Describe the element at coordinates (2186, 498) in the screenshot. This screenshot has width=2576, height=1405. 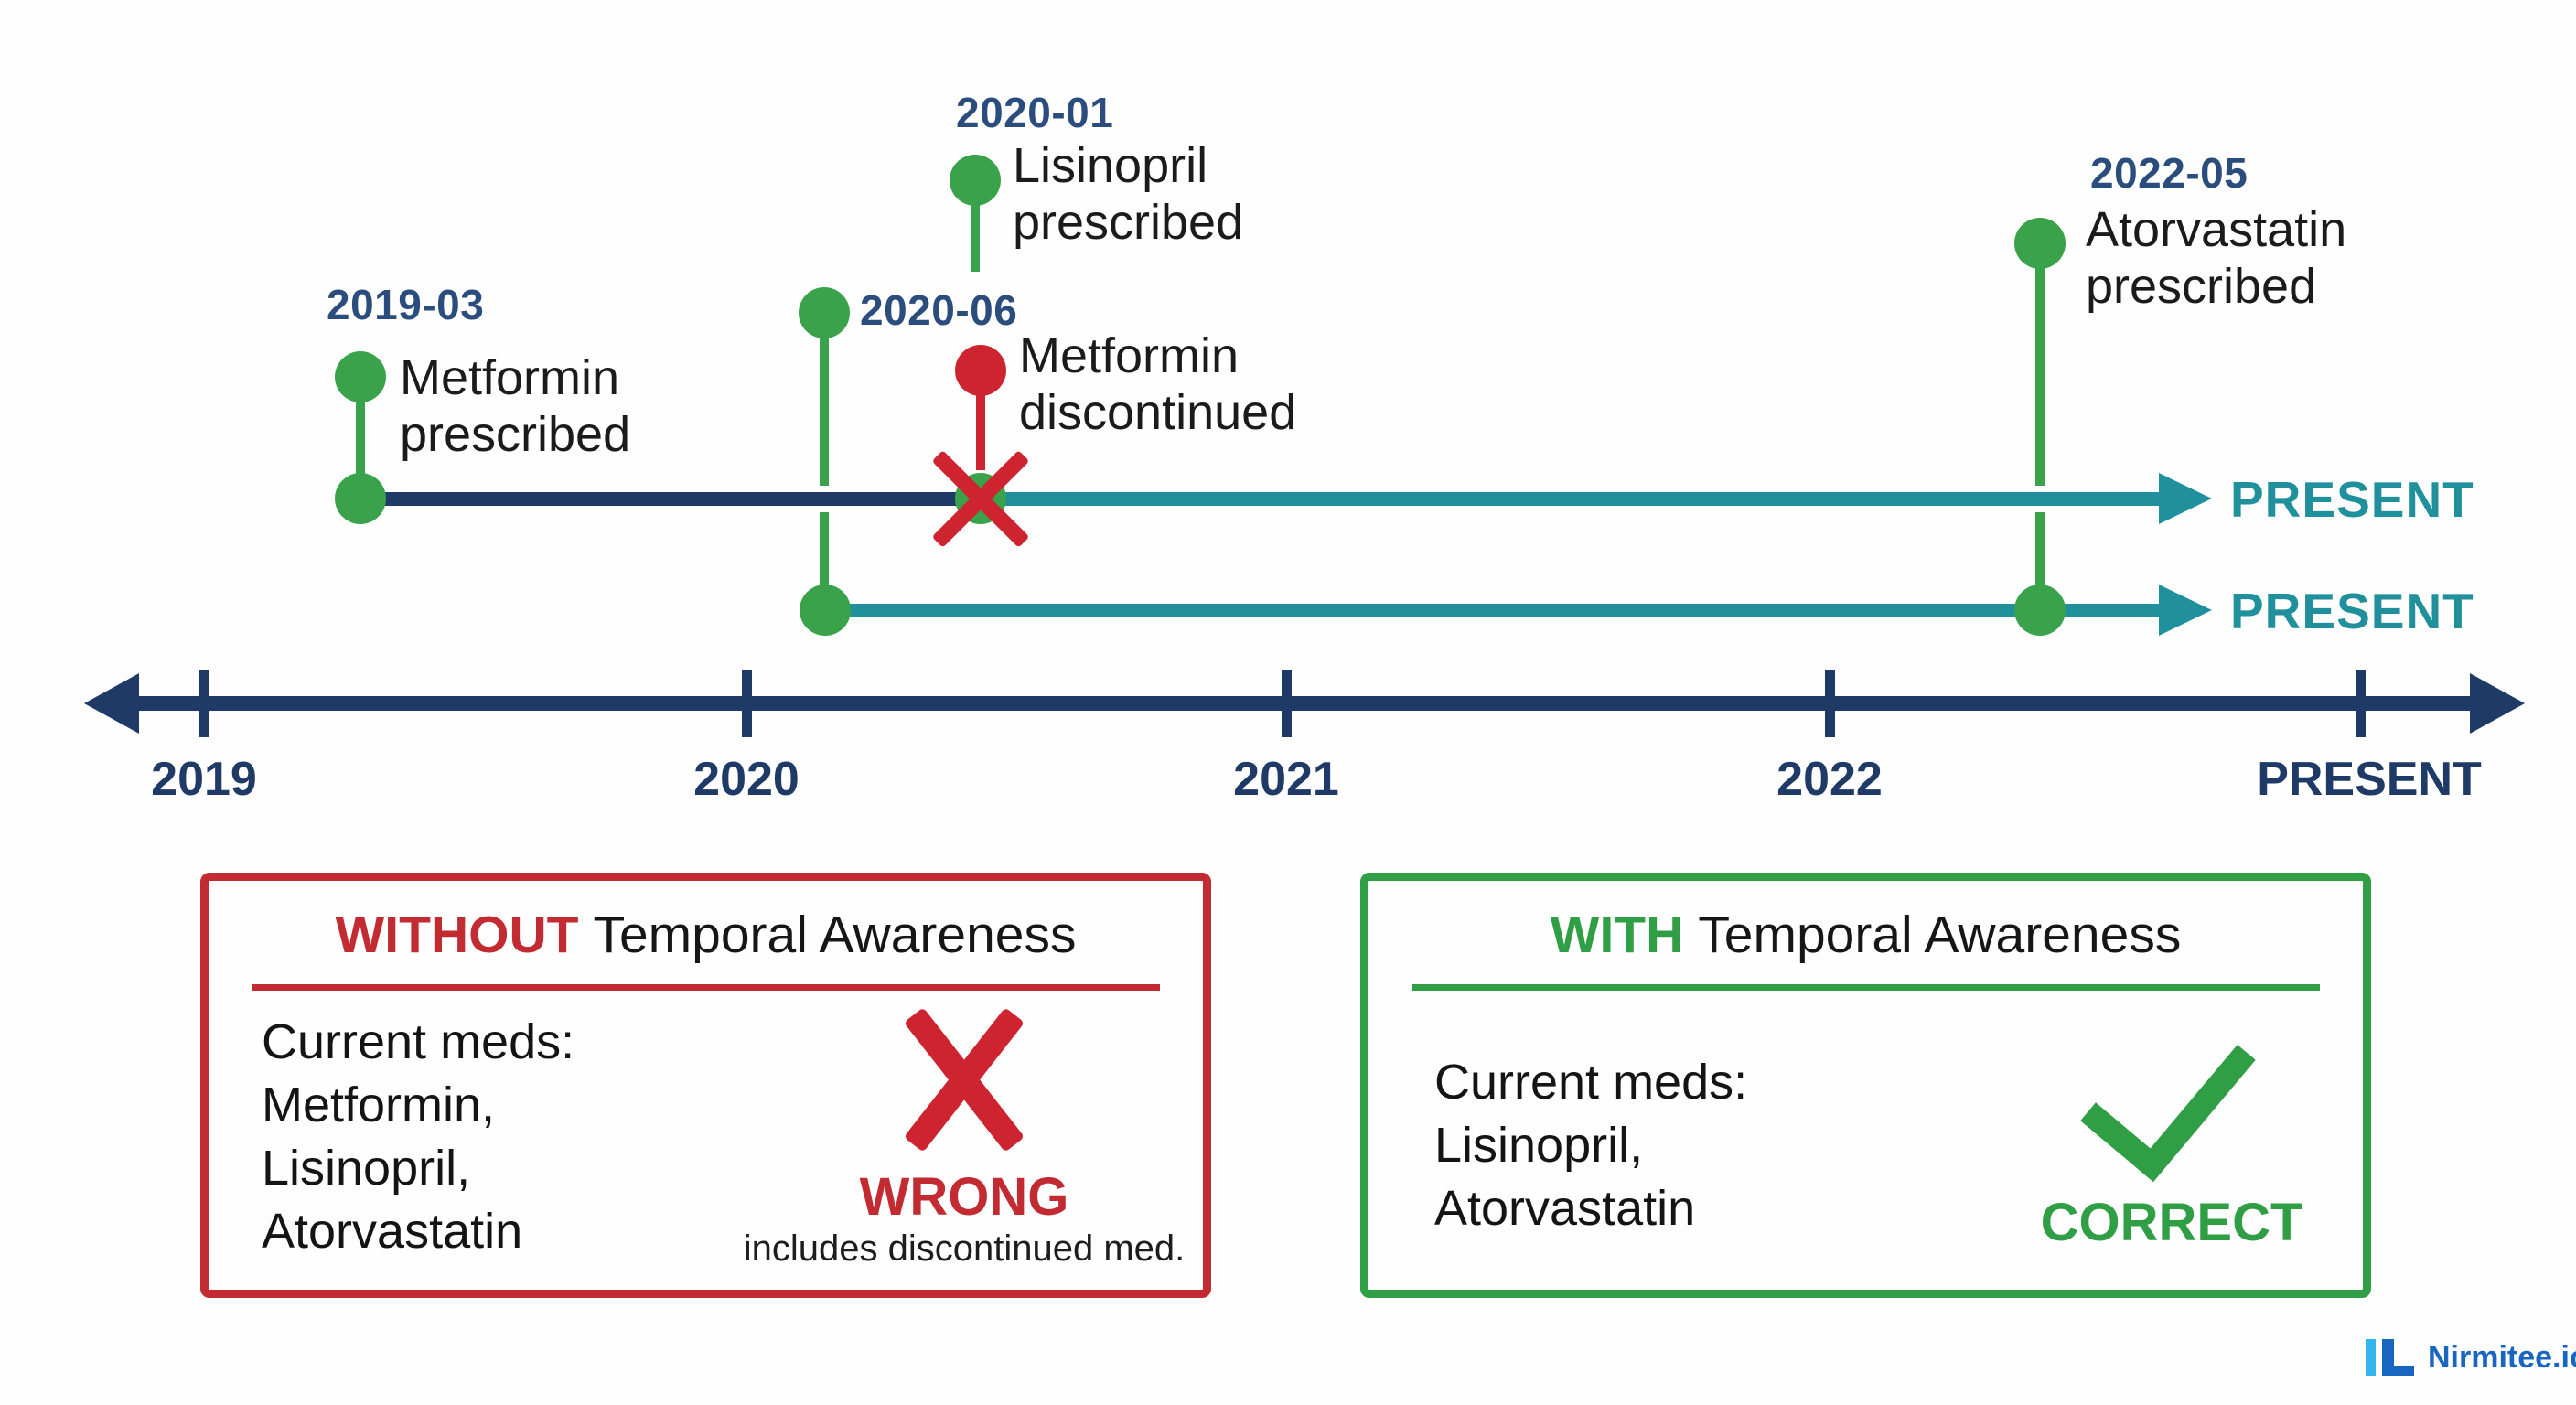
I see `row1-present-arrowhead-icon` at that location.